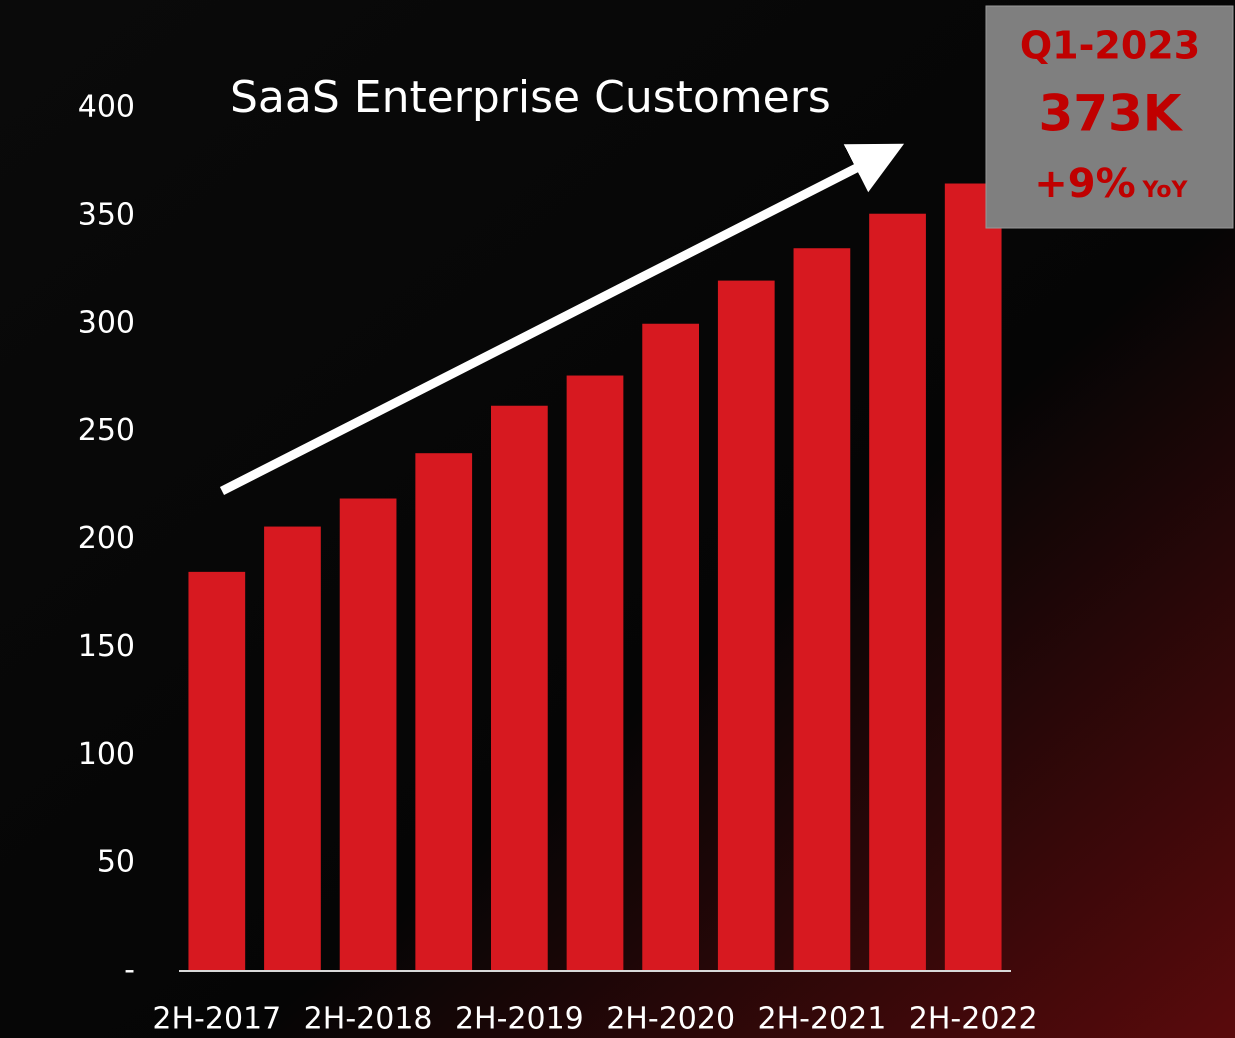 This screenshot has width=1235, height=1038. I want to click on chart-title: SaaS Enterprise Customers, so click(530, 97).